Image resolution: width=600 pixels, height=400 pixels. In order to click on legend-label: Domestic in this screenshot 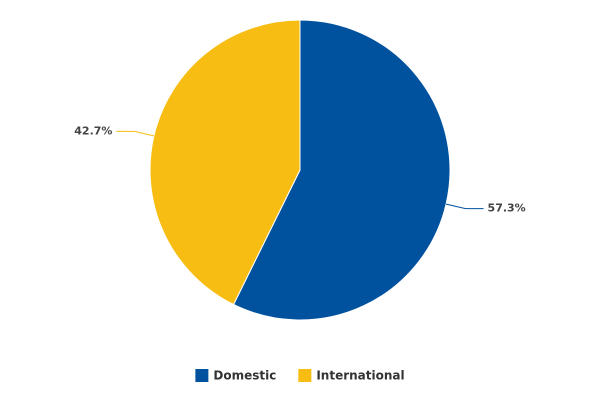, I will do `click(244, 376)`.